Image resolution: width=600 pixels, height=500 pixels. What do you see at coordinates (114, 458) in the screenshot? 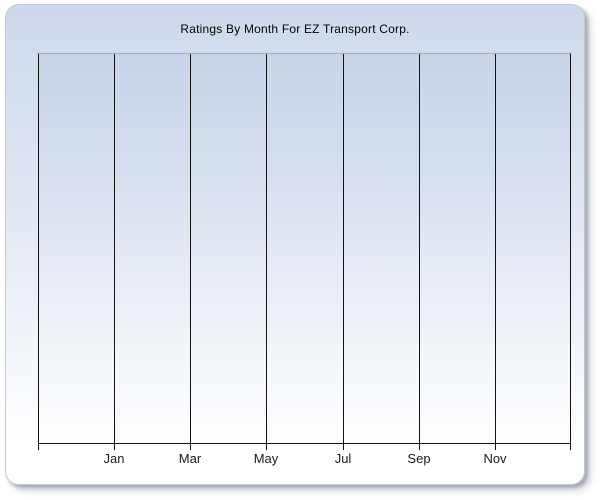
I see `x-axis-label: Jan` at bounding box center [114, 458].